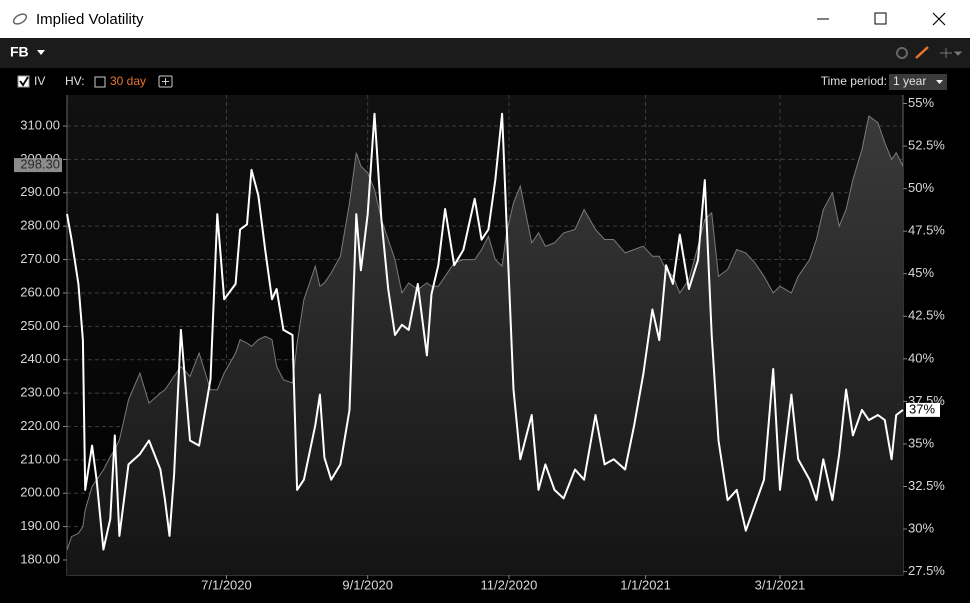 The width and height of the screenshot is (970, 603). I want to click on settings-icon, so click(902, 53).